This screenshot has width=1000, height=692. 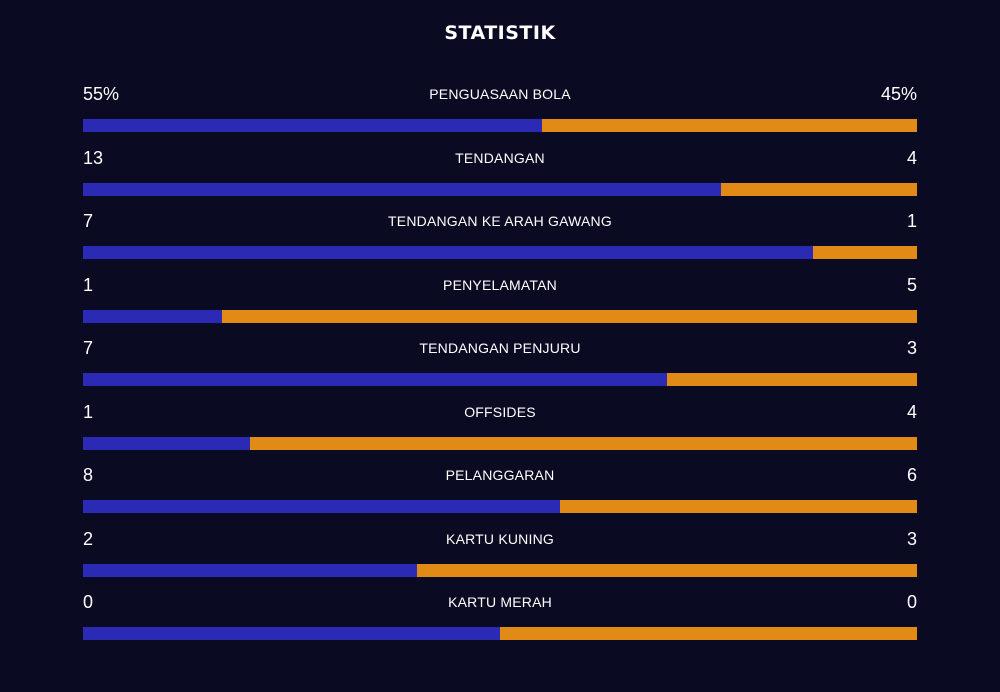 I want to click on stat-header: 1 OFFSIDES 4, so click(x=500, y=416).